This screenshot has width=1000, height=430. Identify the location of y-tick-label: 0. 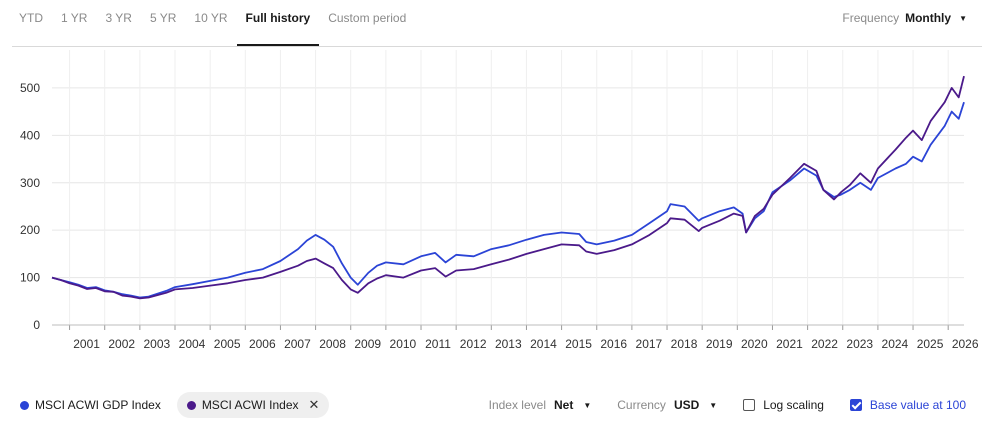
(36, 325).